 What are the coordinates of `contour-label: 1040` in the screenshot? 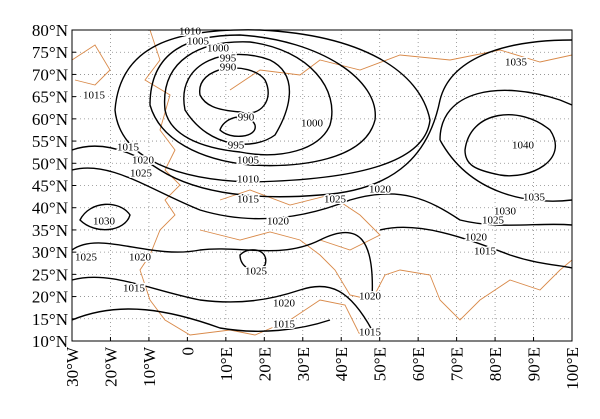 It's located at (523, 146).